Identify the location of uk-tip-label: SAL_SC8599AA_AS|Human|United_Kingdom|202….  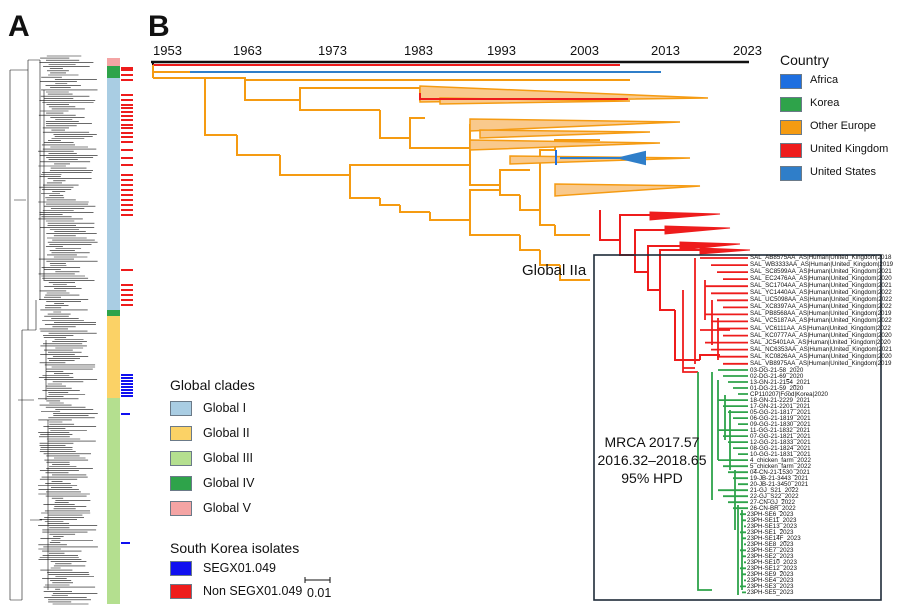
(821, 272).